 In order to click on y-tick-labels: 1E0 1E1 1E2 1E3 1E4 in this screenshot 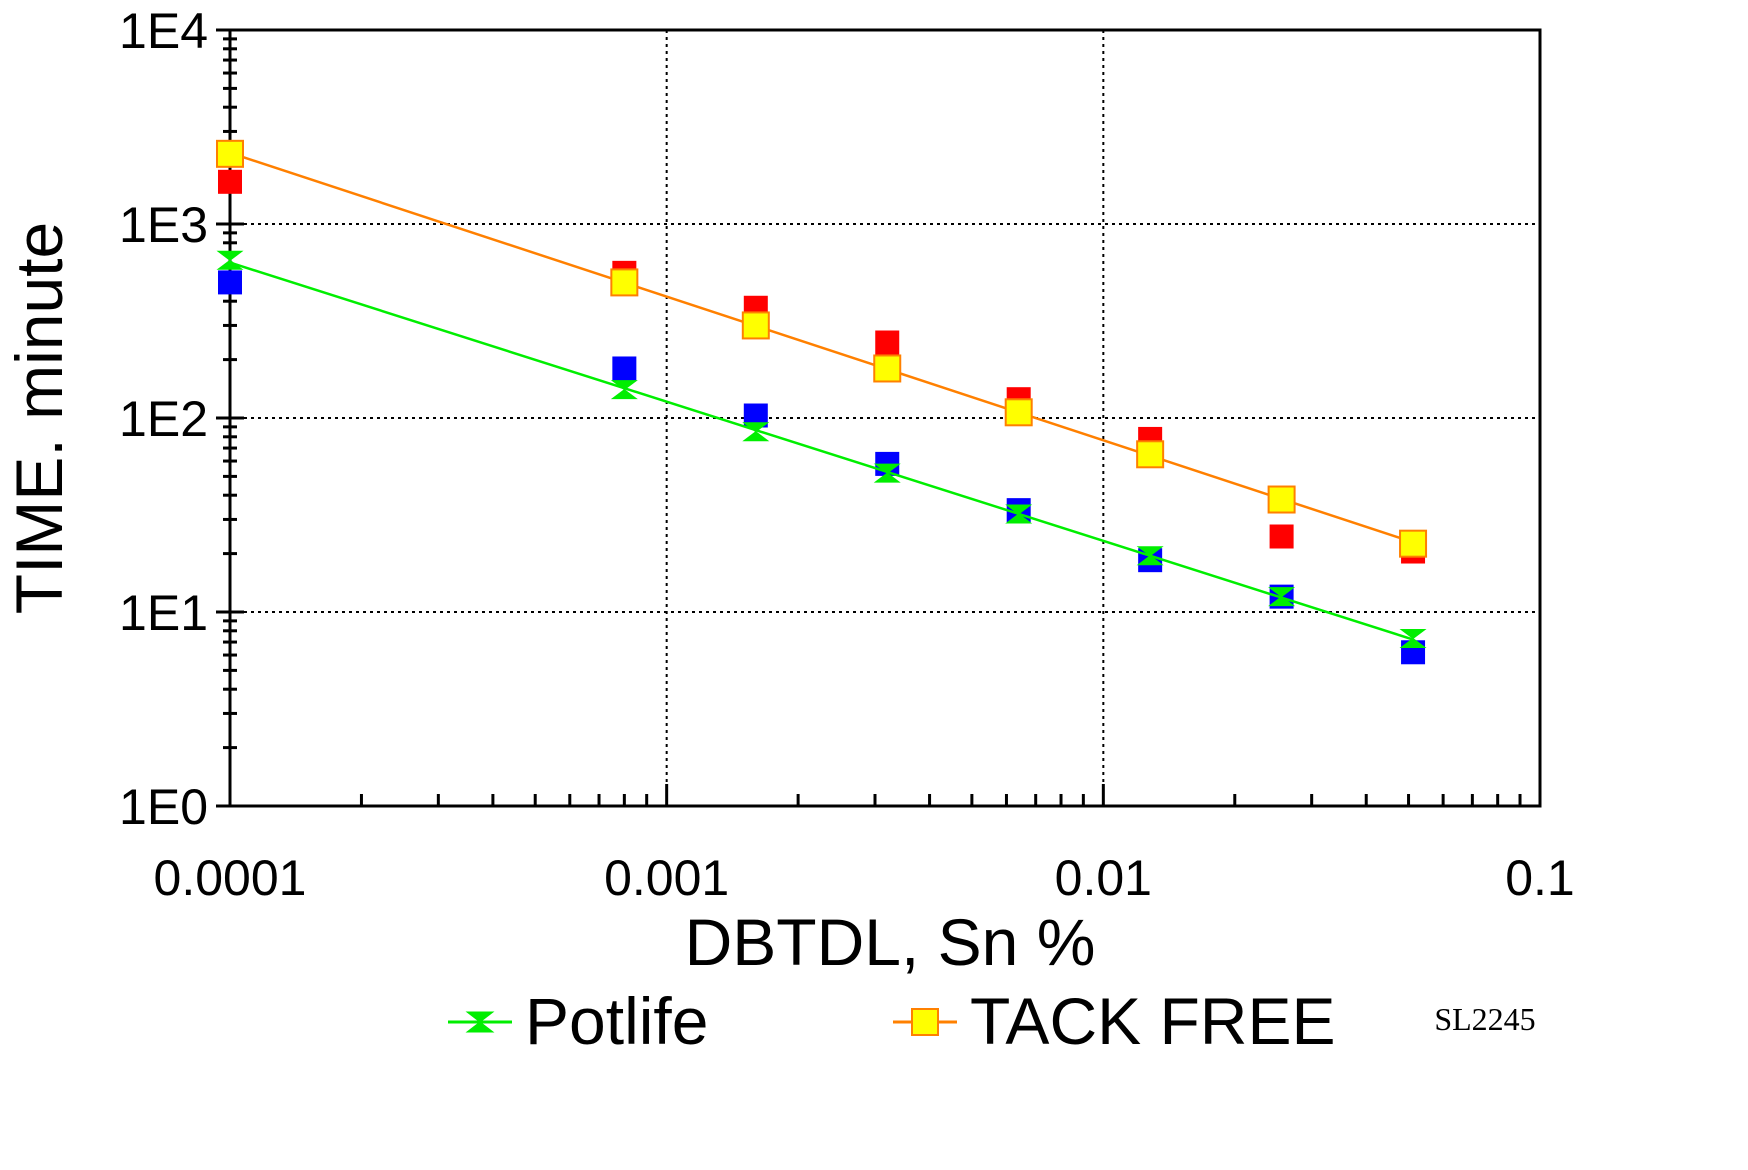, I will do `click(163, 419)`.